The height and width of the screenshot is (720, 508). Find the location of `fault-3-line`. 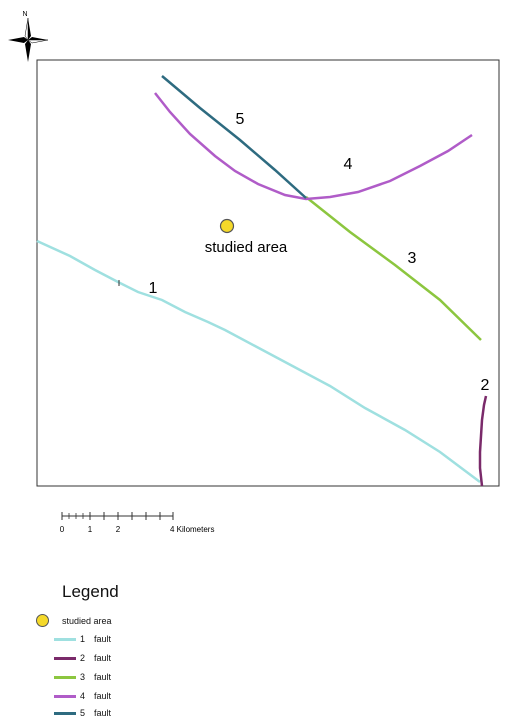

fault-3-line is located at coordinates (393, 268).